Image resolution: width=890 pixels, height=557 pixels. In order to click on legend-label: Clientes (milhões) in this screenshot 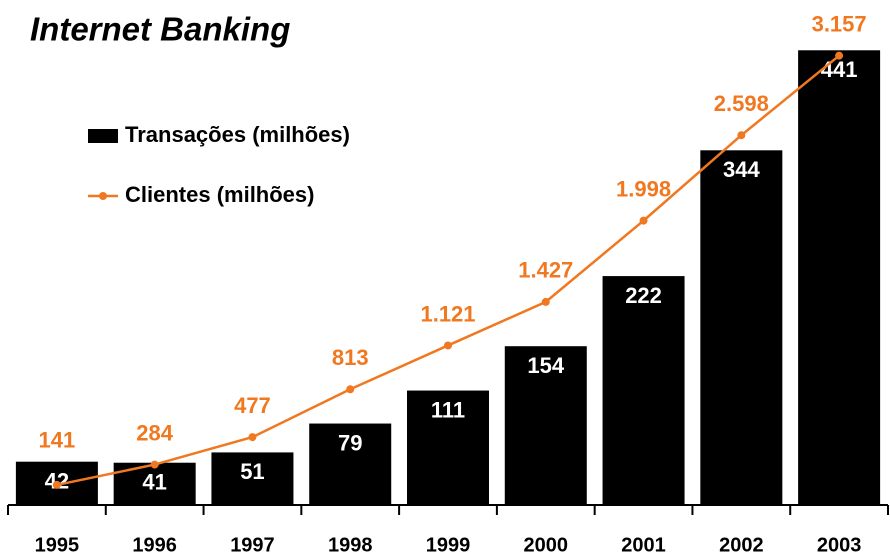, I will do `click(219, 194)`.